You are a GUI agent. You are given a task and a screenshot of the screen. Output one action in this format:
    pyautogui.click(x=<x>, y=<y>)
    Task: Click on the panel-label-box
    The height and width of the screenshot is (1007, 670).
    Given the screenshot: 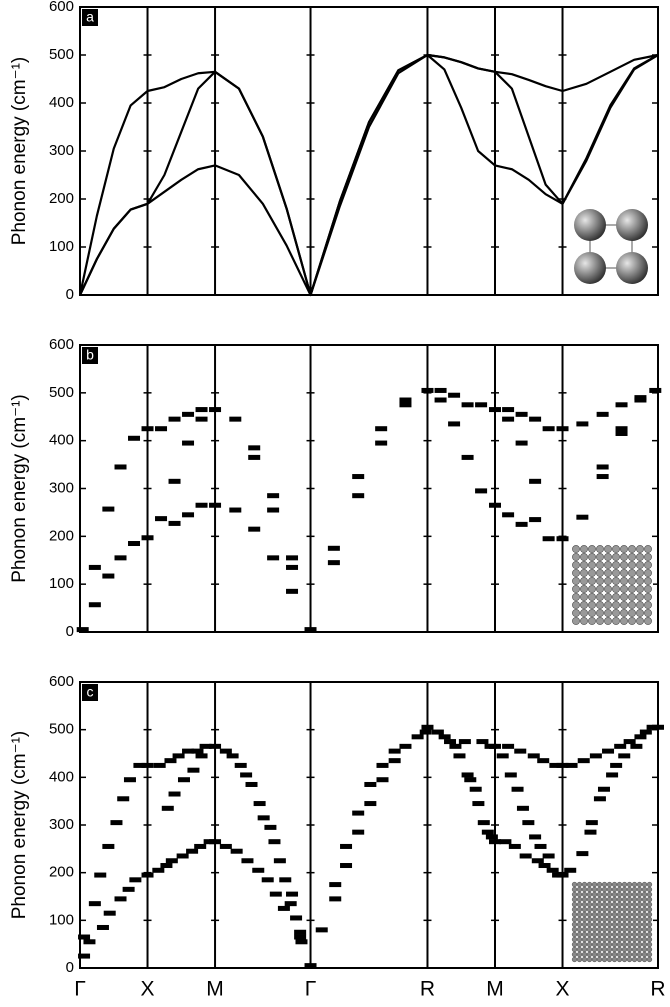 What is the action you would take?
    pyautogui.click(x=90, y=17)
    